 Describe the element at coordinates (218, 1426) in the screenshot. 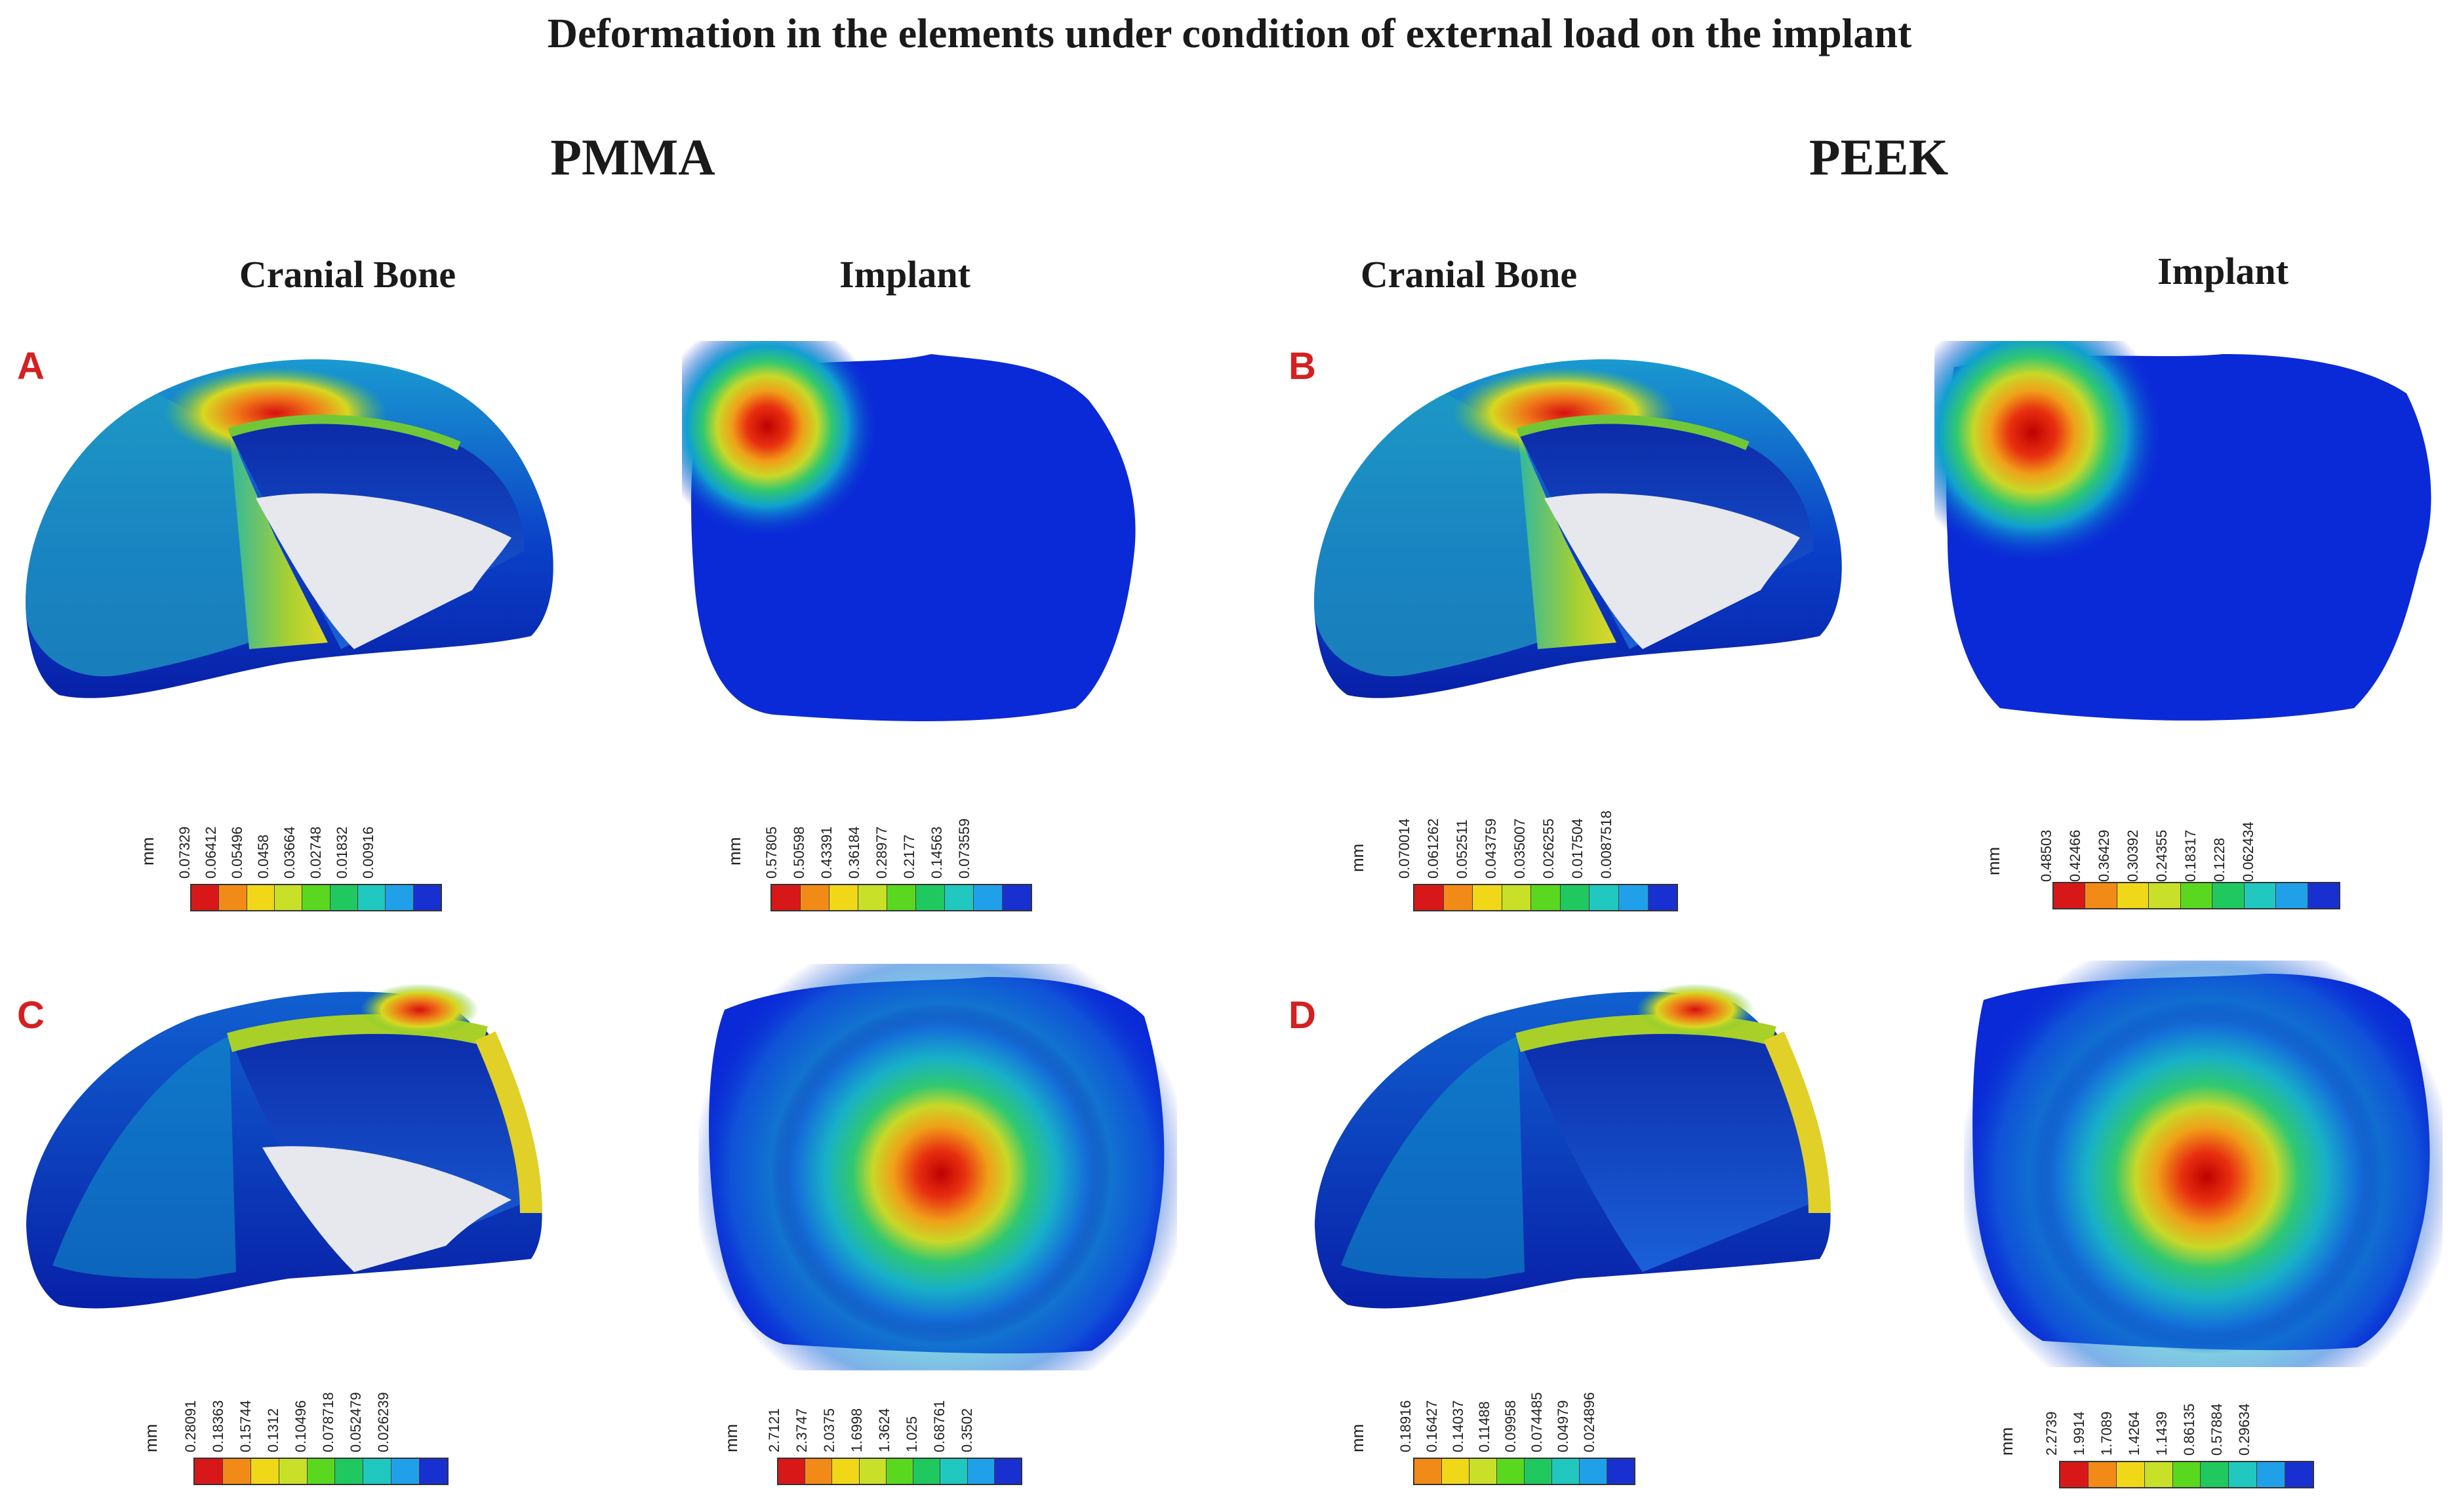

I see `legend-tick: 0.18363` at that location.